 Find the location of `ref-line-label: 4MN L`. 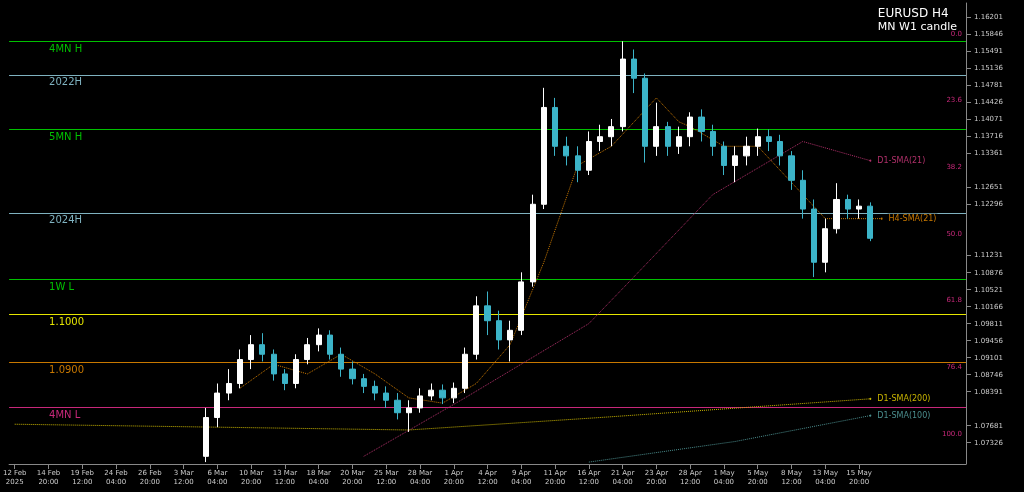

ref-line-label: 4MN L is located at coordinates (65, 414).